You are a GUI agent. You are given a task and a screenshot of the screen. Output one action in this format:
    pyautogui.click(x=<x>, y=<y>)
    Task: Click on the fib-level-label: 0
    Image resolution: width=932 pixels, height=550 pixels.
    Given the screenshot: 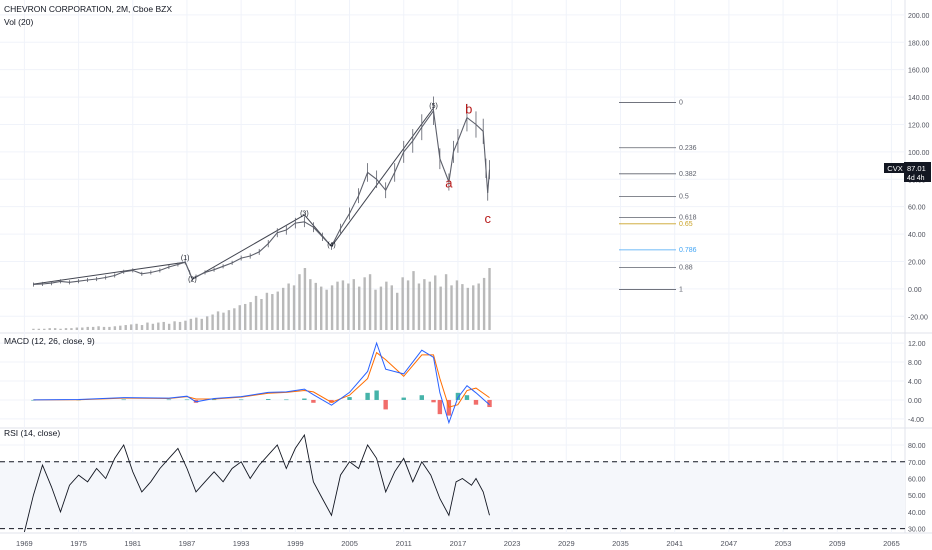 What is the action you would take?
    pyautogui.click(x=681, y=103)
    